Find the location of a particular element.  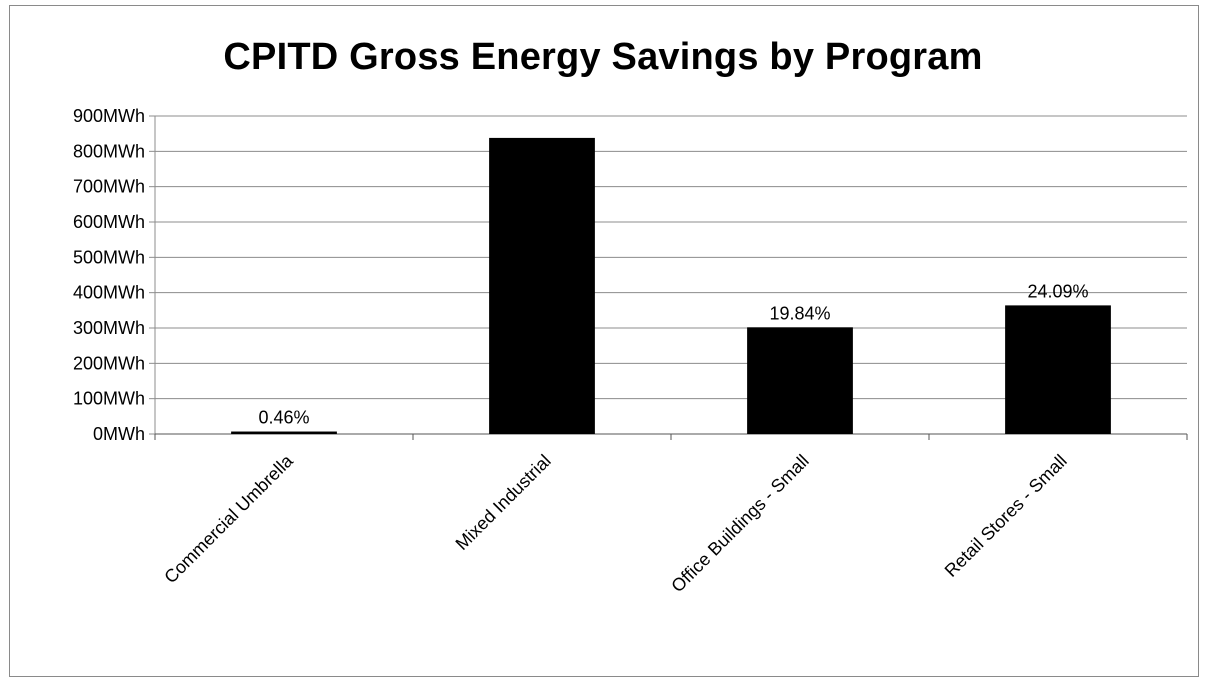

data-label: 19.84% is located at coordinates (799, 313).